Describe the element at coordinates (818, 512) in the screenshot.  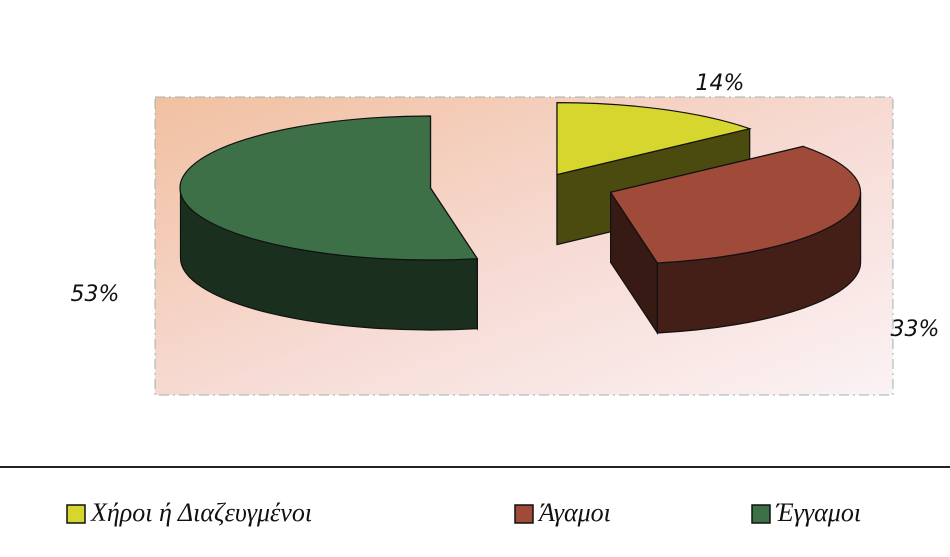
I see `legend-label: Έγγαμοι` at that location.